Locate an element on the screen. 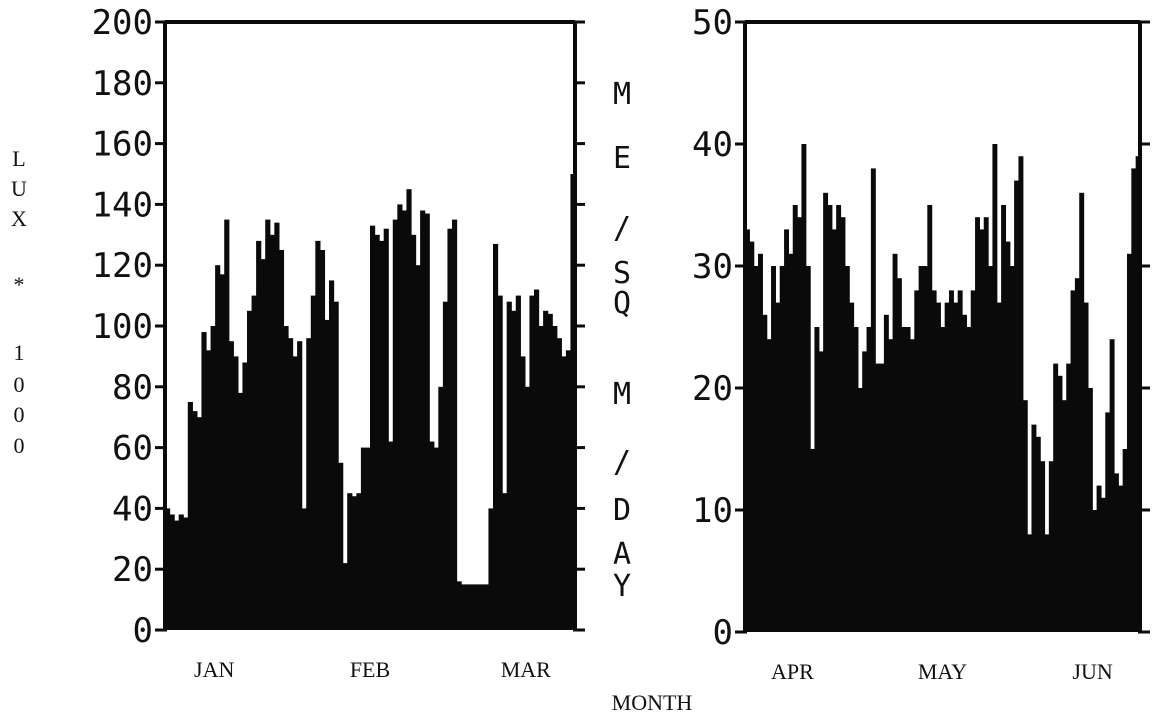 Image resolution: width=1153 pixels, height=717 pixels. month-label: MAR is located at coordinates (526, 669).